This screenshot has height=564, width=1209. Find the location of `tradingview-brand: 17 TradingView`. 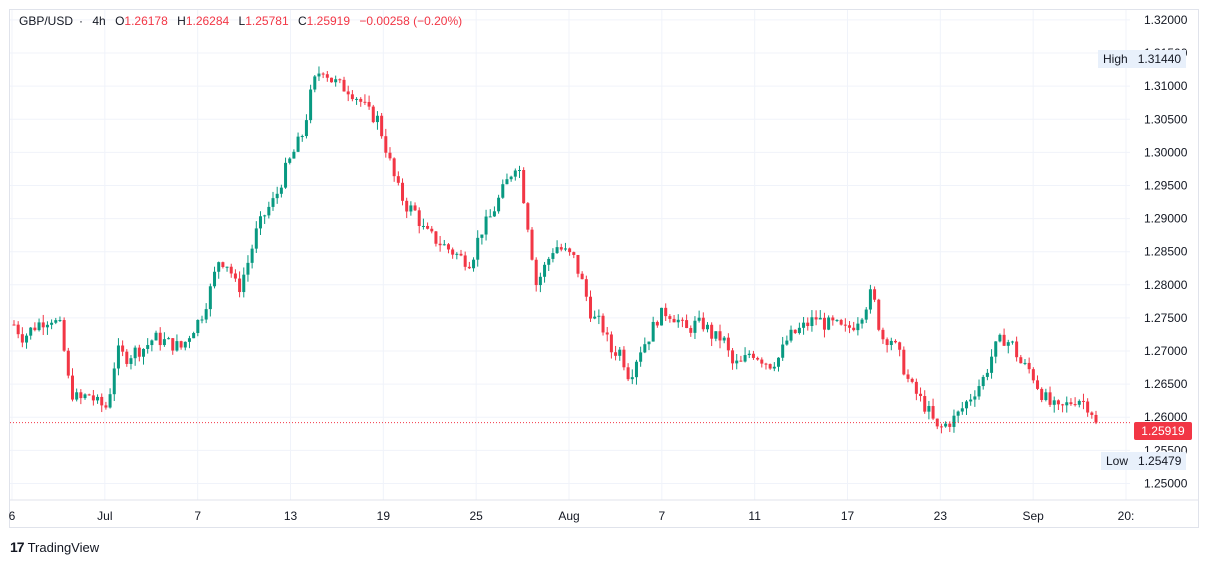

tradingview-brand: 17 TradingView is located at coordinates (54, 547).